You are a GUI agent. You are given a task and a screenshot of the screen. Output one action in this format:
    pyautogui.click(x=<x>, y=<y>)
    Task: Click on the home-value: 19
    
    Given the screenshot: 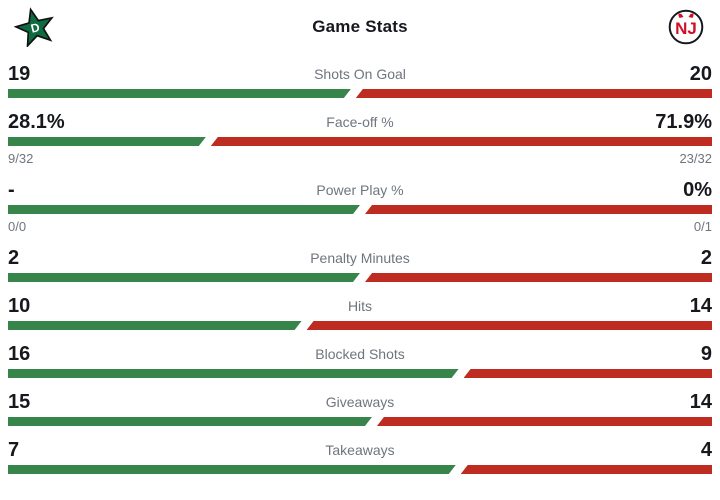 What is the action you would take?
    pyautogui.click(x=19, y=73)
    